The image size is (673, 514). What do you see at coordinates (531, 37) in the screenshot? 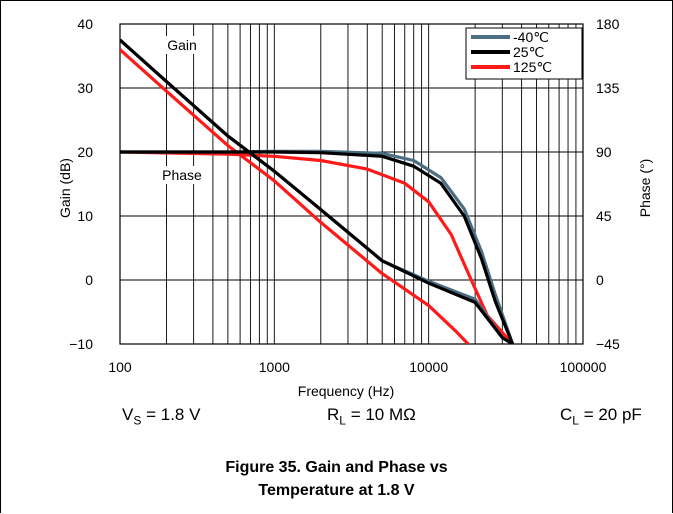
I see `legend-label: -40℃` at bounding box center [531, 37].